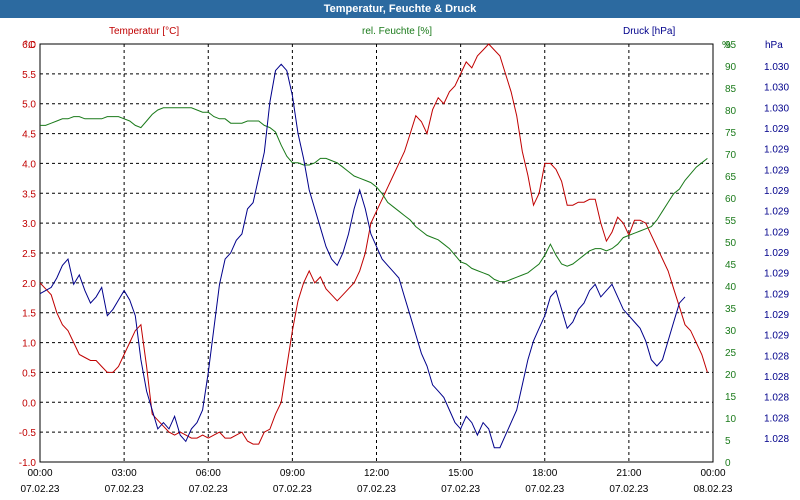 The height and width of the screenshot is (500, 800). I want to click on tick-mid: 35, so click(731, 309).